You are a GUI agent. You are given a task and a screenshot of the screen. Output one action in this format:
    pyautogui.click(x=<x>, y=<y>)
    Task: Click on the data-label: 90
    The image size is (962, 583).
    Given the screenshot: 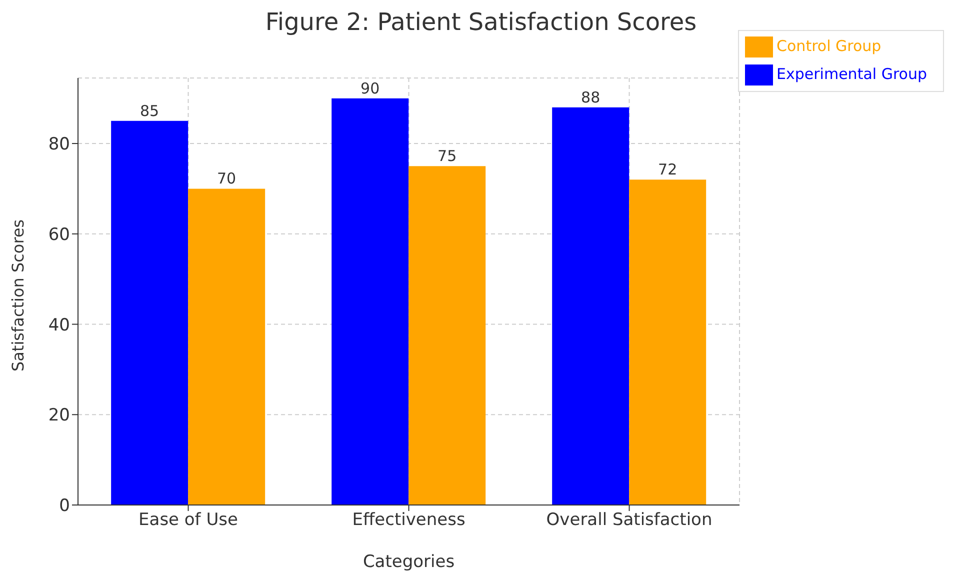 What is the action you would take?
    pyautogui.click(x=370, y=88)
    